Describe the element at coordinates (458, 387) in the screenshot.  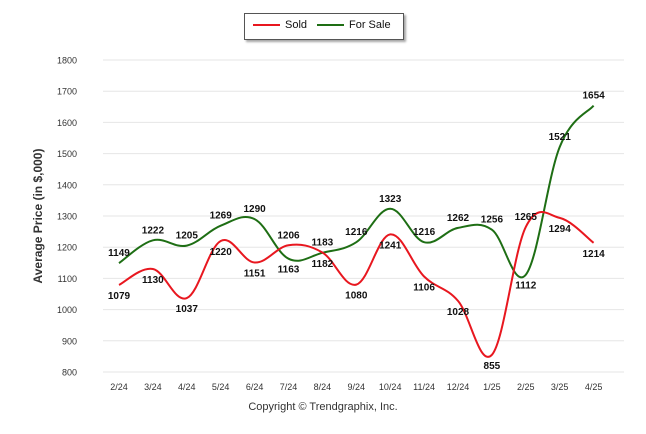
I see `x-tick-label: 12/24` at that location.